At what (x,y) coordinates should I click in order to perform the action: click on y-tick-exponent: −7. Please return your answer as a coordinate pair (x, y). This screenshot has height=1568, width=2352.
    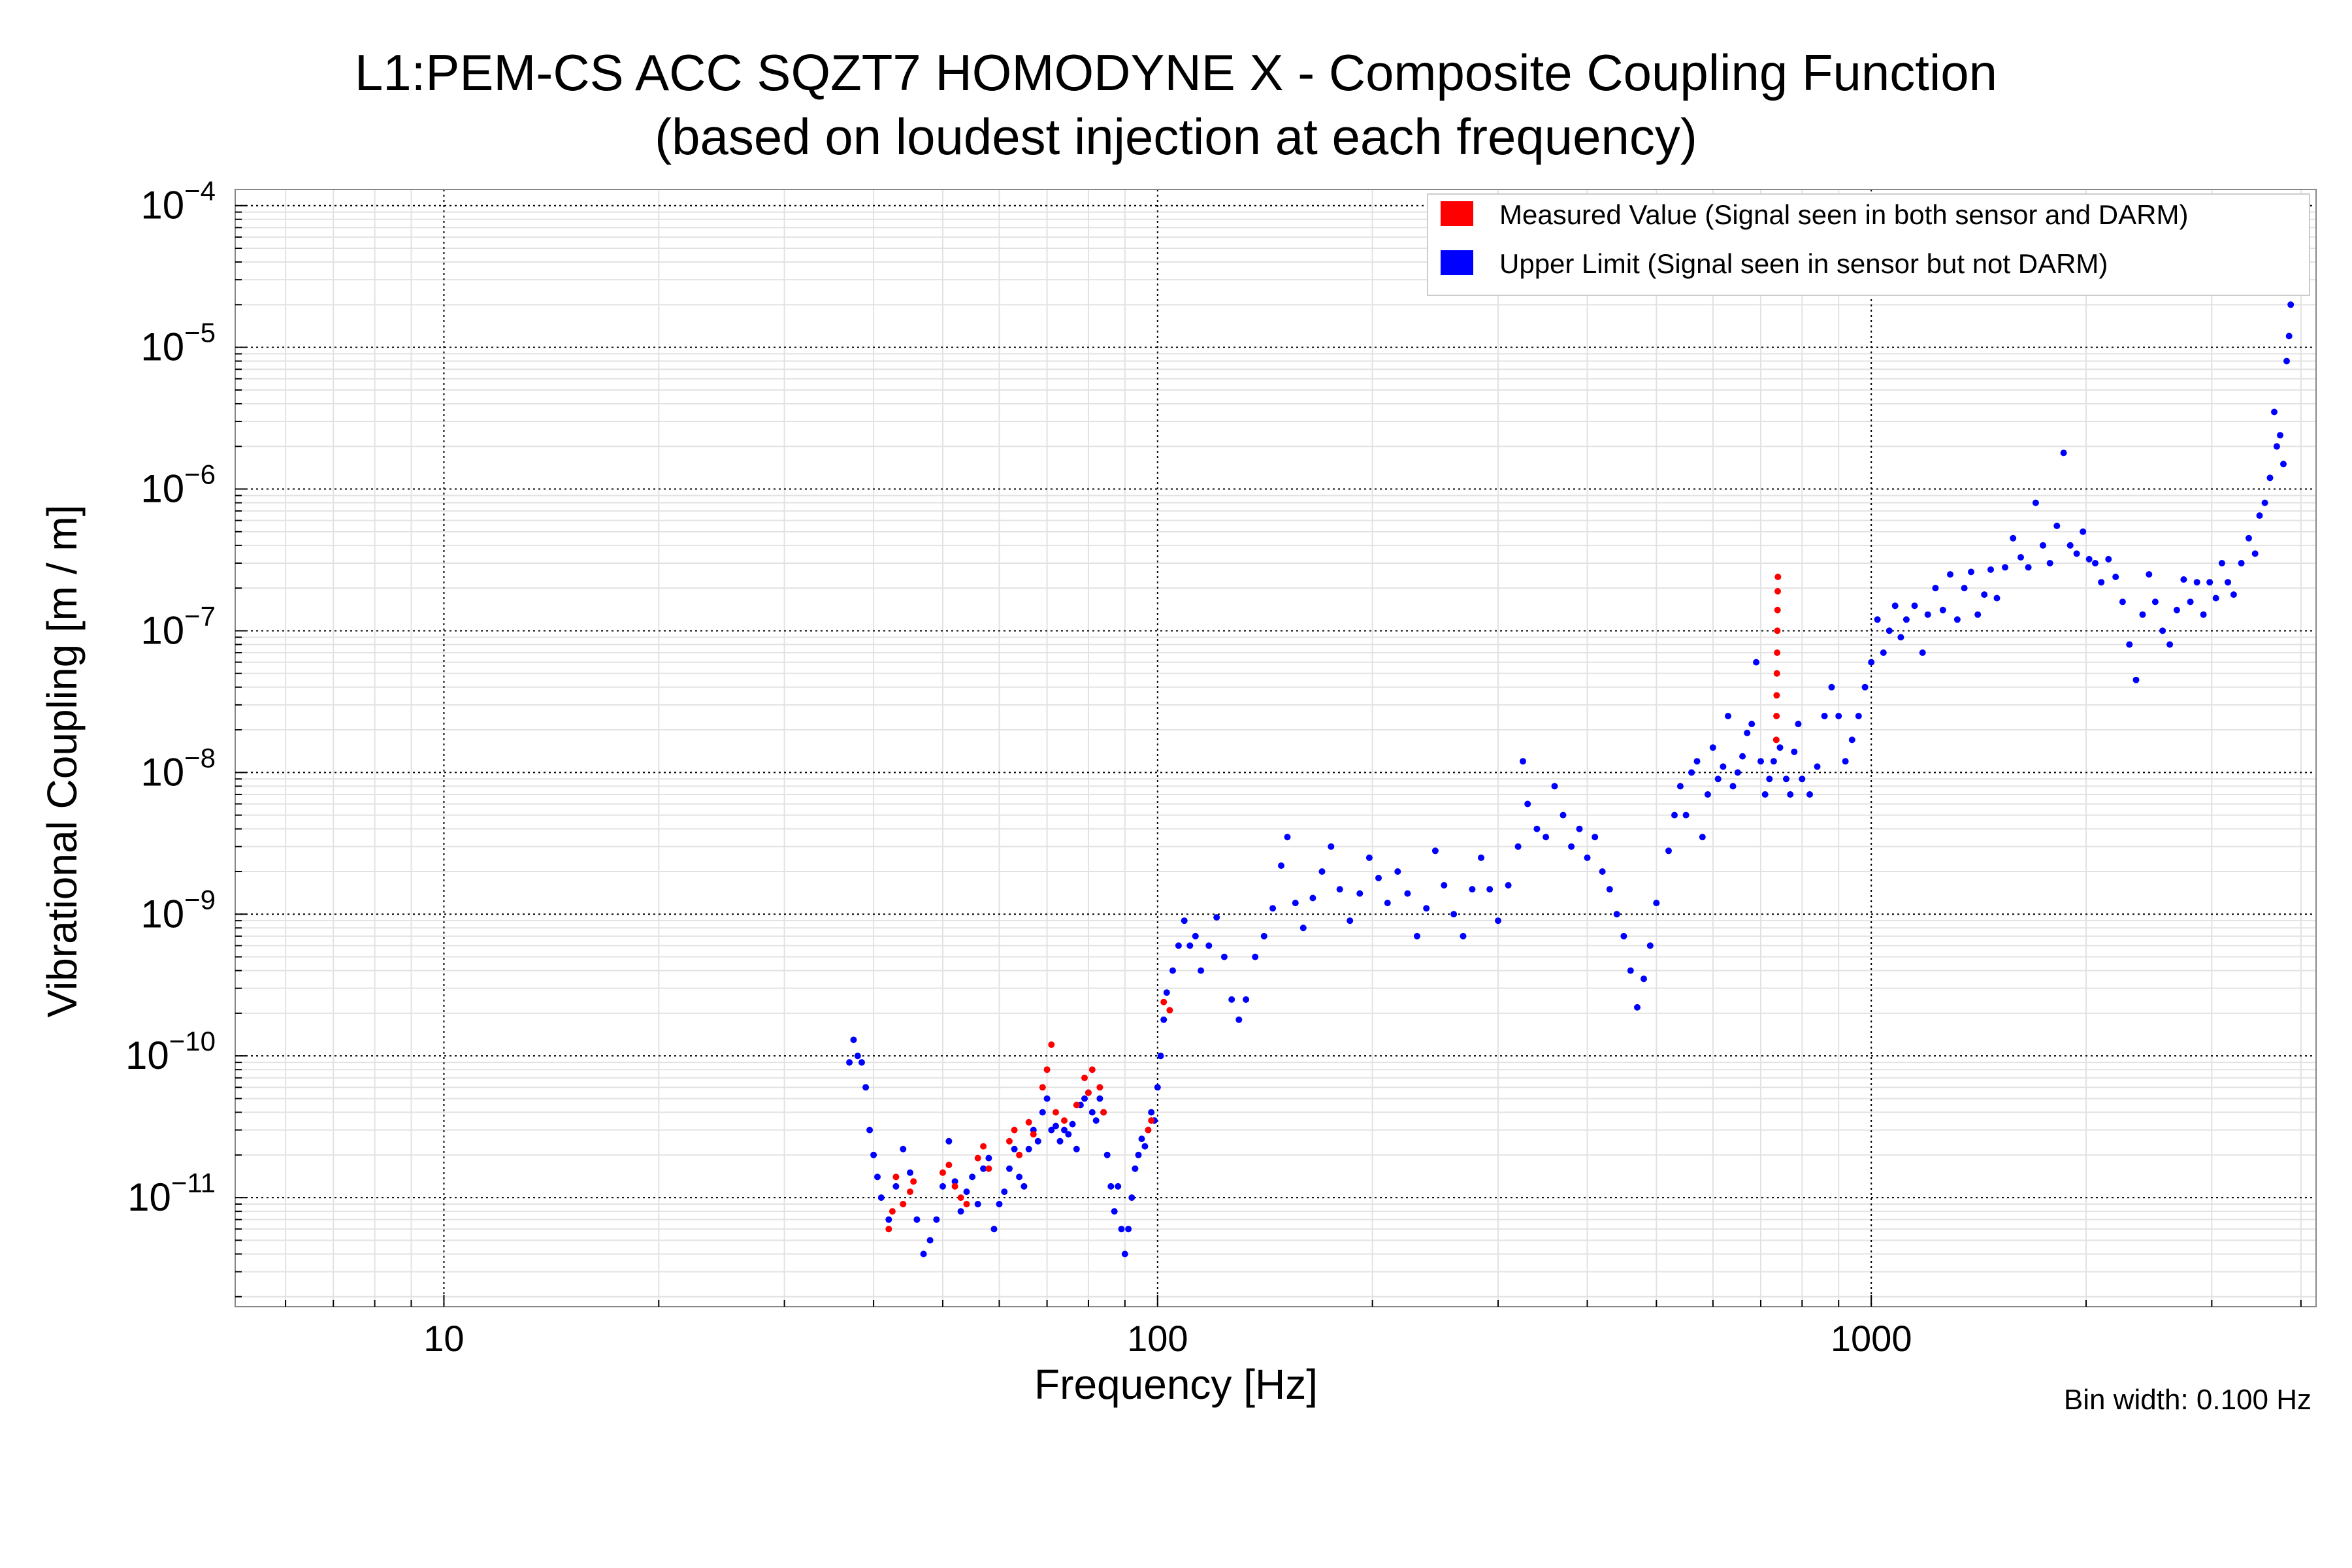
    Looking at the image, I should click on (200, 615).